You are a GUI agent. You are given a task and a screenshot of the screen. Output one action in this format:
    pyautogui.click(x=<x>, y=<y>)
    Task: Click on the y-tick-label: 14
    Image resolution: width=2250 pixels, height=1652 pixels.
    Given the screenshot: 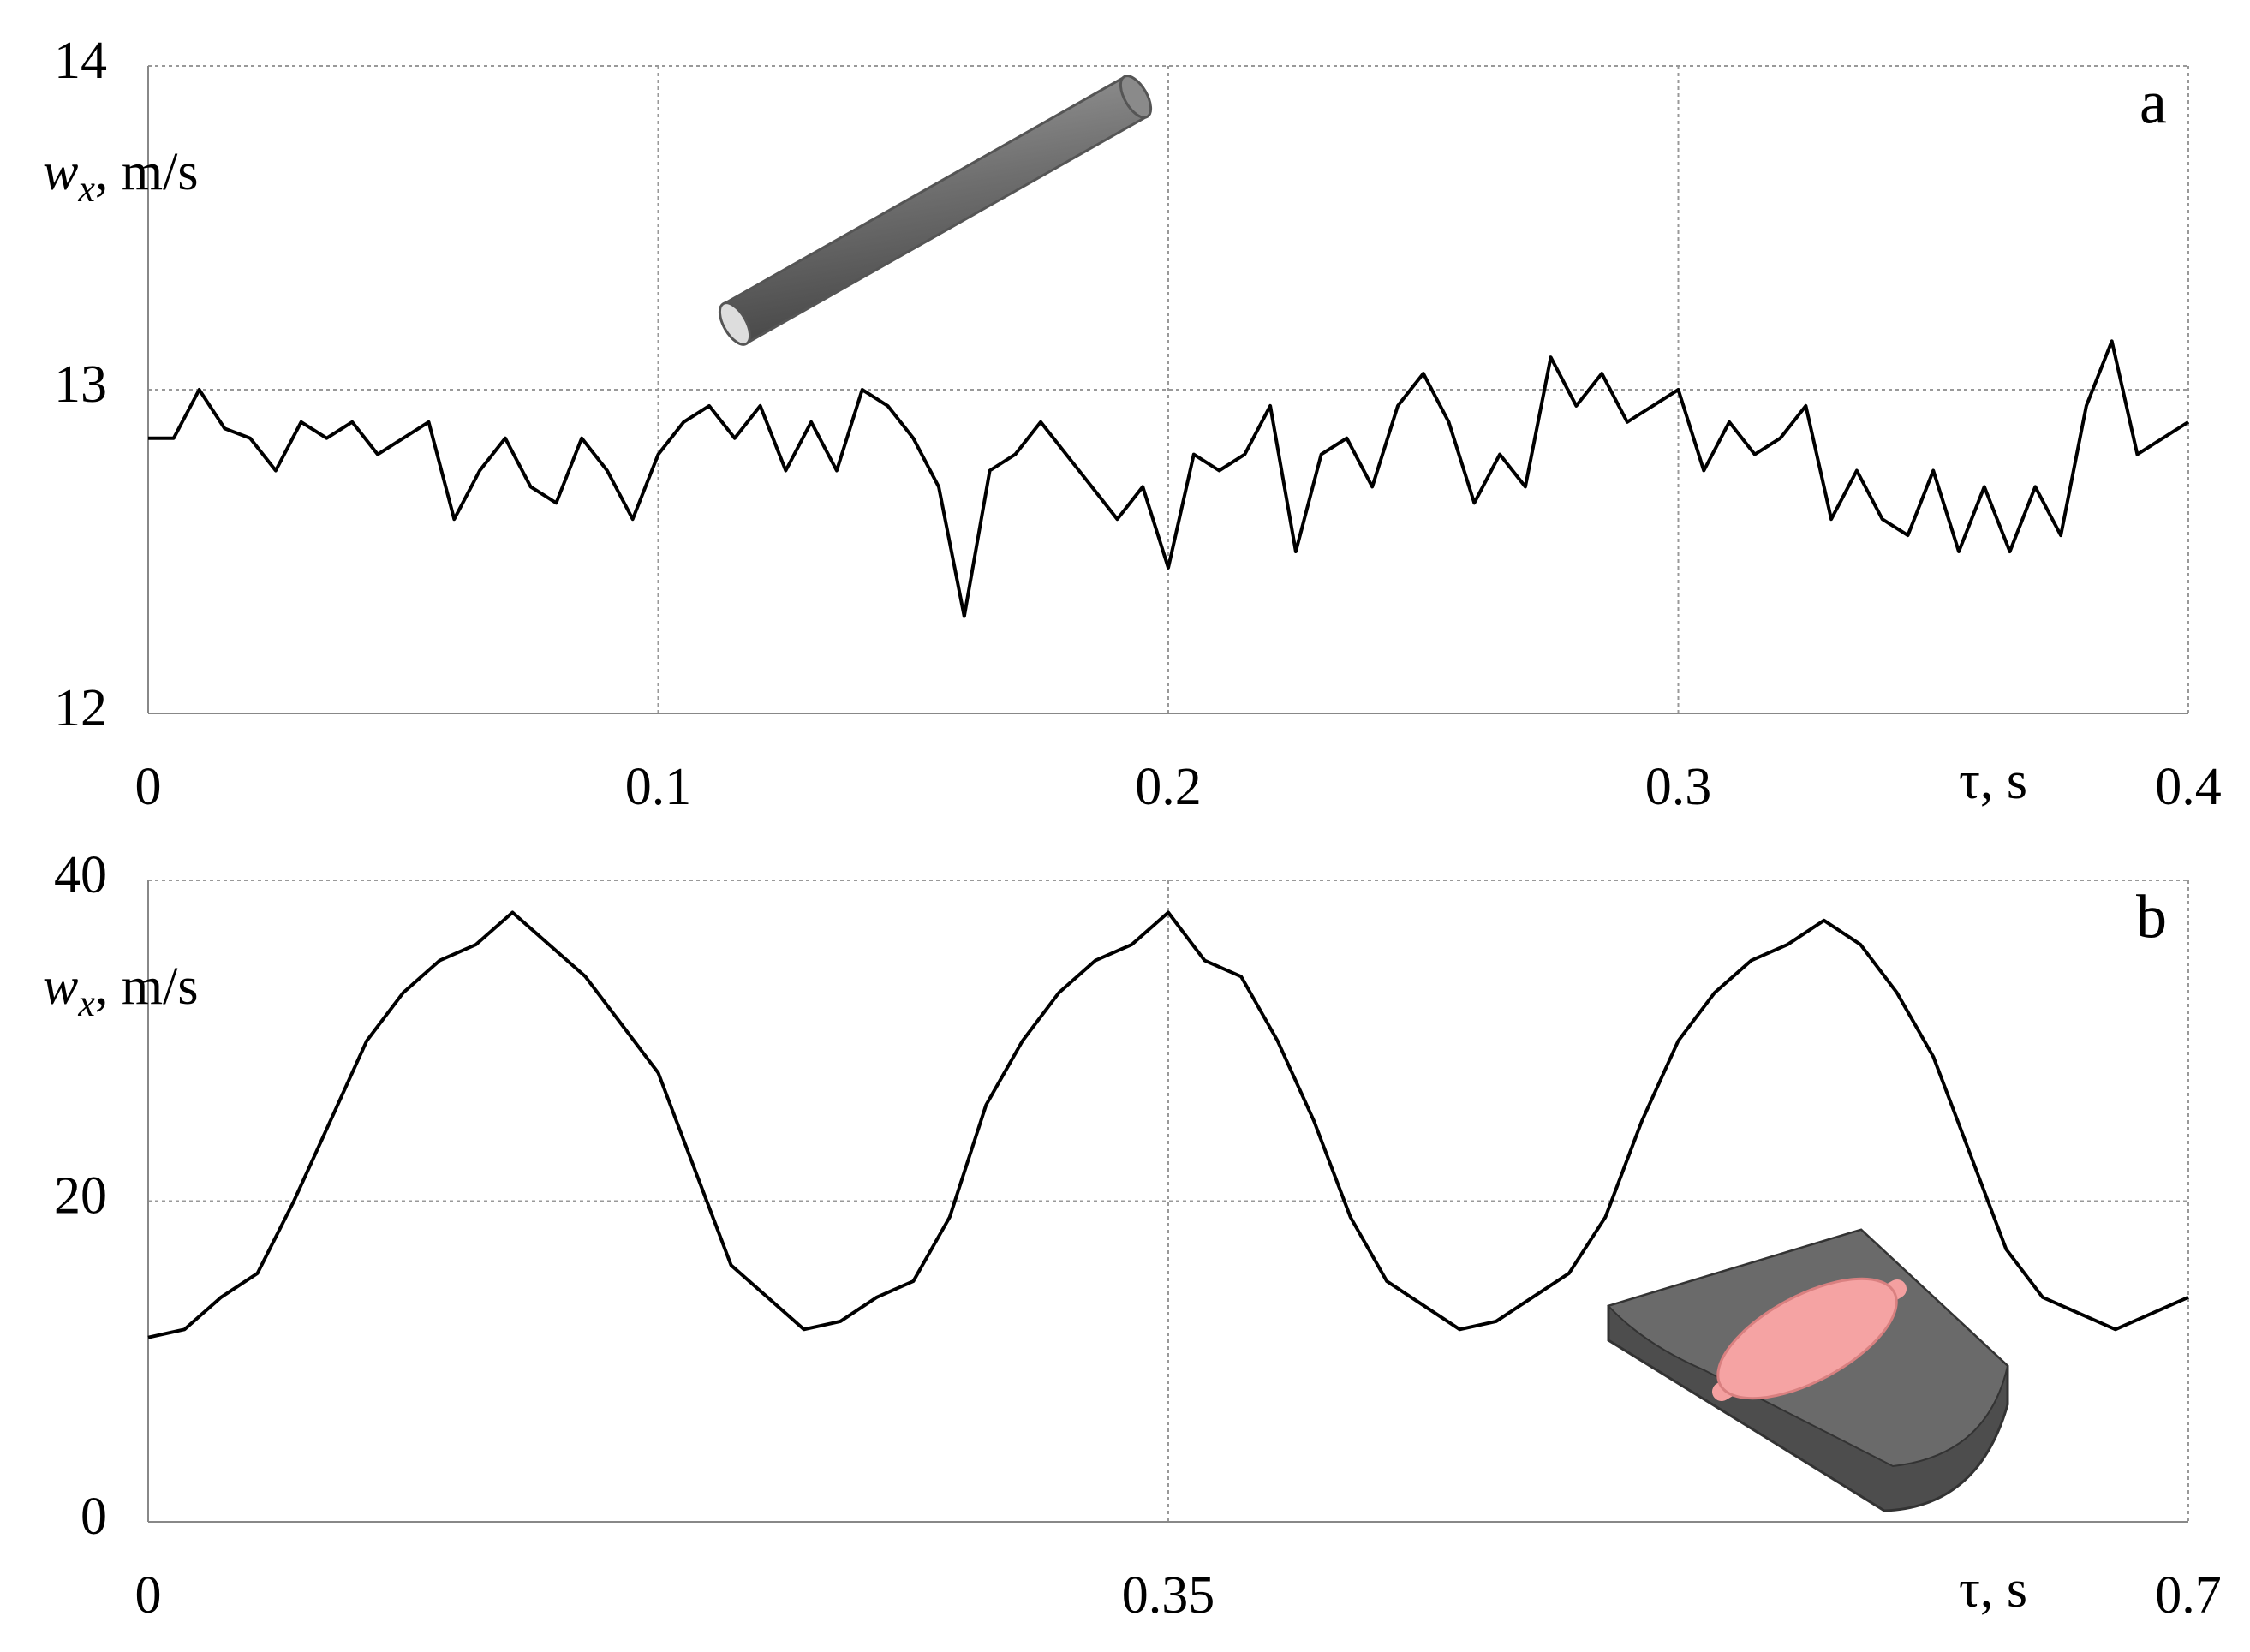 What is the action you would take?
    pyautogui.click(x=80, y=61)
    